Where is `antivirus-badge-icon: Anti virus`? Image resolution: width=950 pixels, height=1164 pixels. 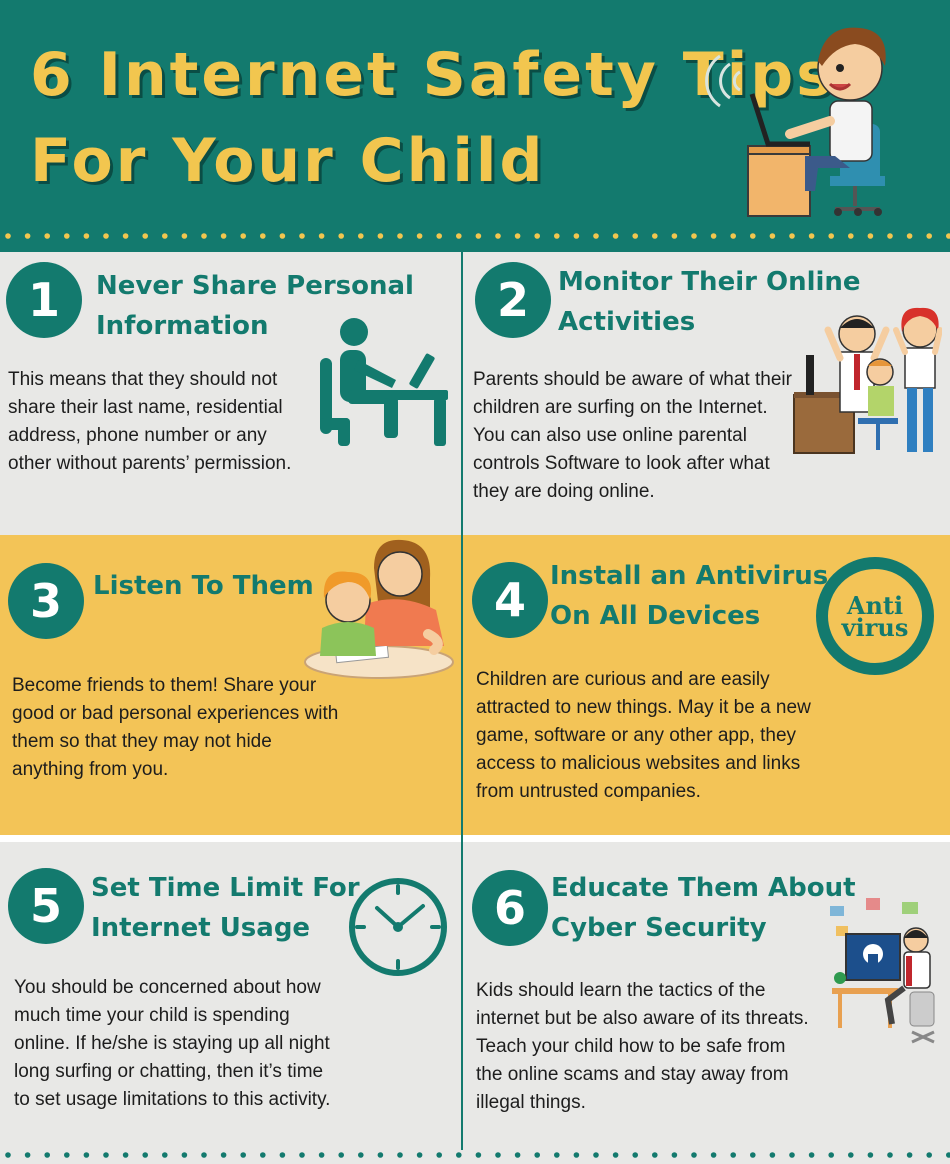
antivirus-badge-icon: Anti virus is located at coordinates (875, 616).